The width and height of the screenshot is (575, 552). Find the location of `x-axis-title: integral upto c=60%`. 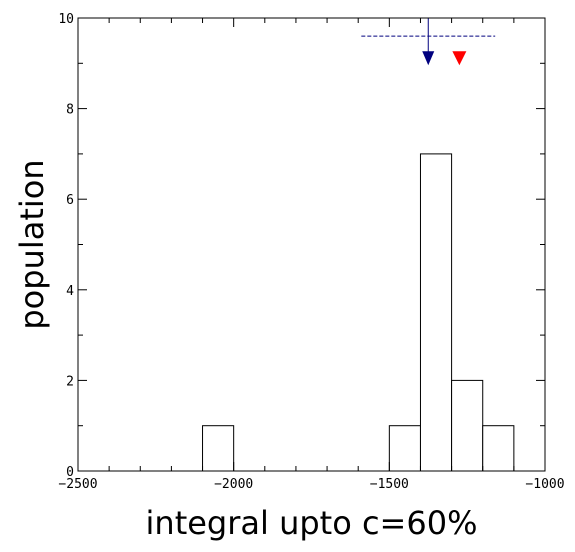

x-axis-title: integral upto c=60% is located at coordinates (312, 523).